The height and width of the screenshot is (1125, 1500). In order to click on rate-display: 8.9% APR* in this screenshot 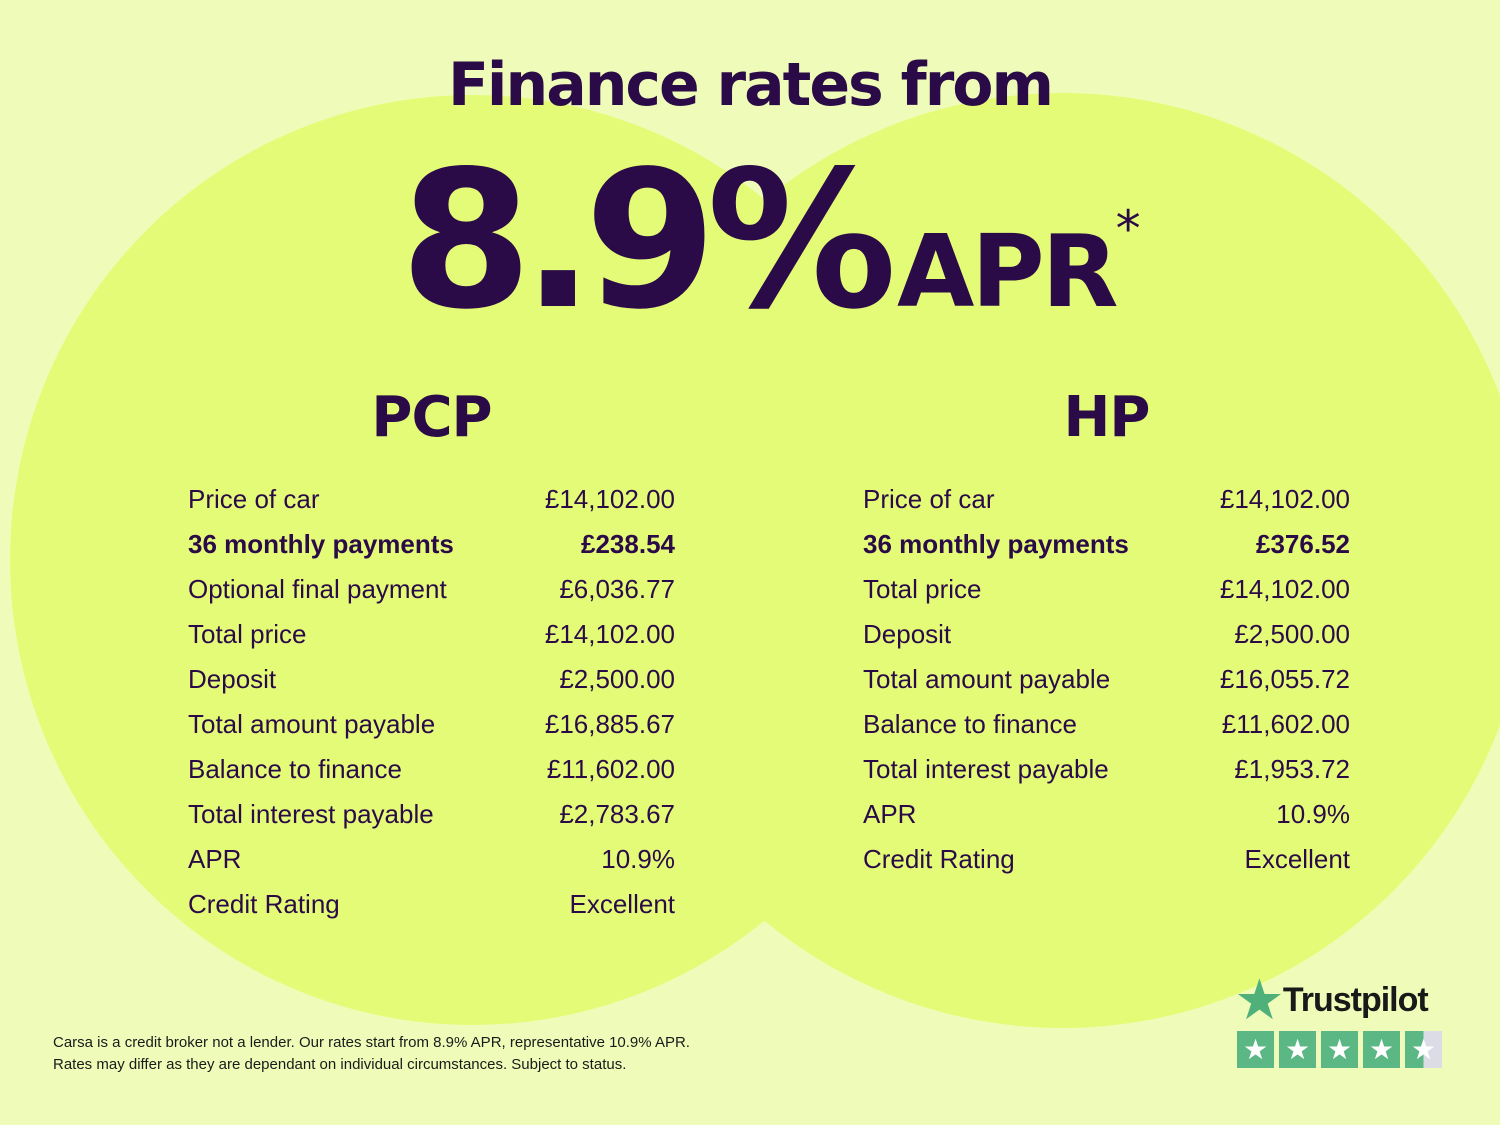, I will do `click(770, 240)`.